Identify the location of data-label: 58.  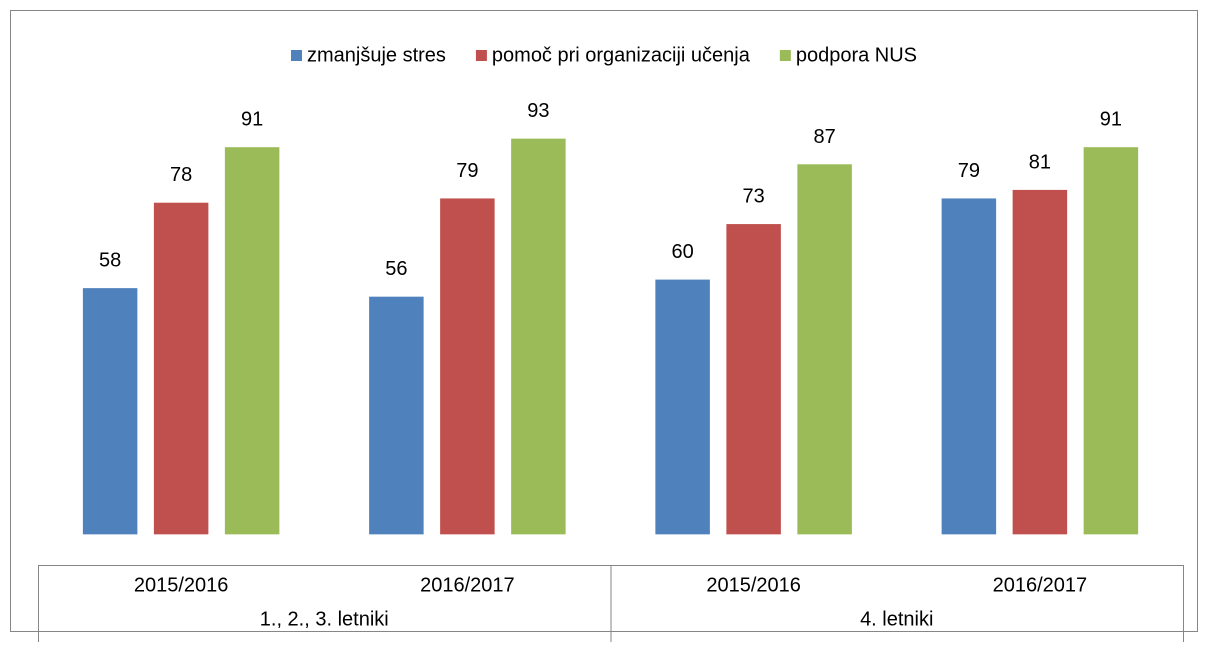
(110, 261).